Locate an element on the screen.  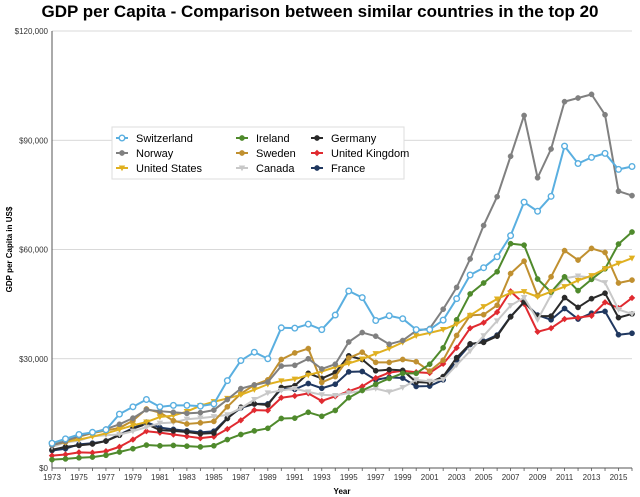
legend-item-sweden: Sweden is located at coordinates (266, 154).